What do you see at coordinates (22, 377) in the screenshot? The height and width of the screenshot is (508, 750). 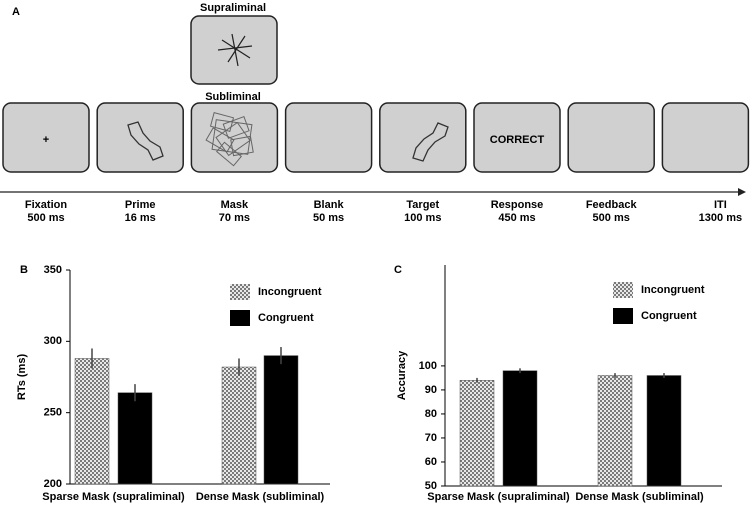 I see `y-axis-label: RTs (ms)` at bounding box center [22, 377].